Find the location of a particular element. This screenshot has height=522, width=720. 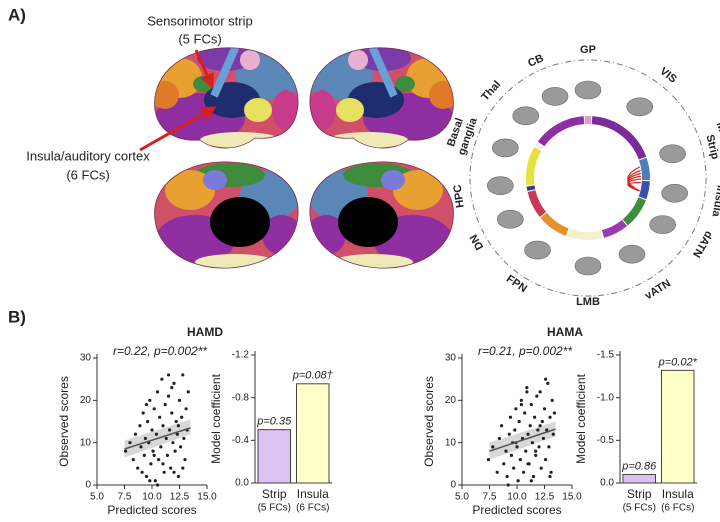

stat-annotation: r=0.21, p=0.002** is located at coordinates (525, 351).